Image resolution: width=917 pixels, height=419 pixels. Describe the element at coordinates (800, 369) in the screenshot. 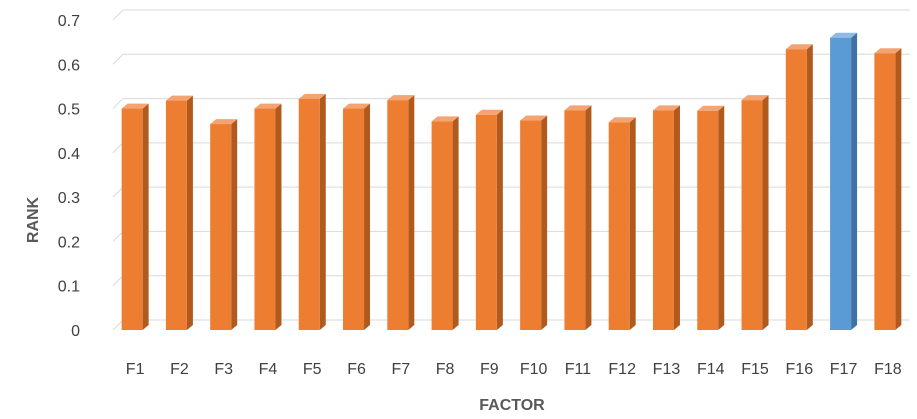

I see `x-tick-label: F16` at that location.